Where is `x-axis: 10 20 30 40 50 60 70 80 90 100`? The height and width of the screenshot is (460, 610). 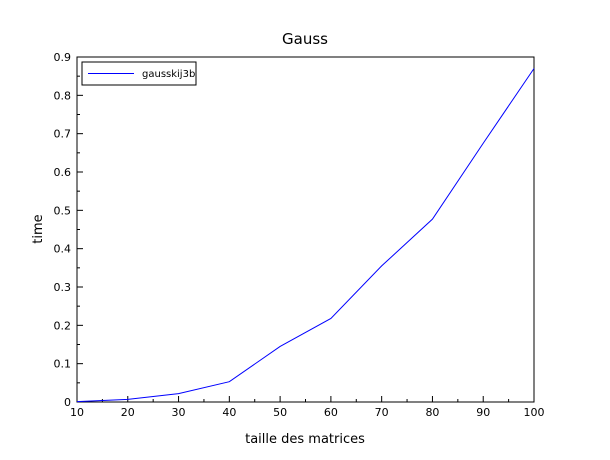 x-axis: 10 20 30 40 50 60 70 80 90 100 is located at coordinates (307, 407).